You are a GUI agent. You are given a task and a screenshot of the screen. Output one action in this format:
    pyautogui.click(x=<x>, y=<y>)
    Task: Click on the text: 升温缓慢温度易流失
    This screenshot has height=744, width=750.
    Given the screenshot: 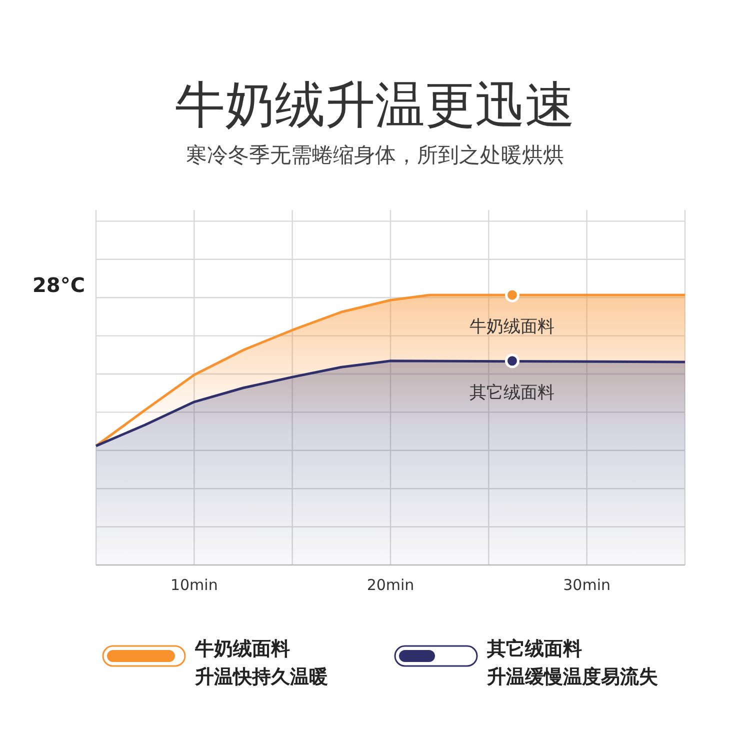 What is the action you would take?
    pyautogui.click(x=572, y=677)
    